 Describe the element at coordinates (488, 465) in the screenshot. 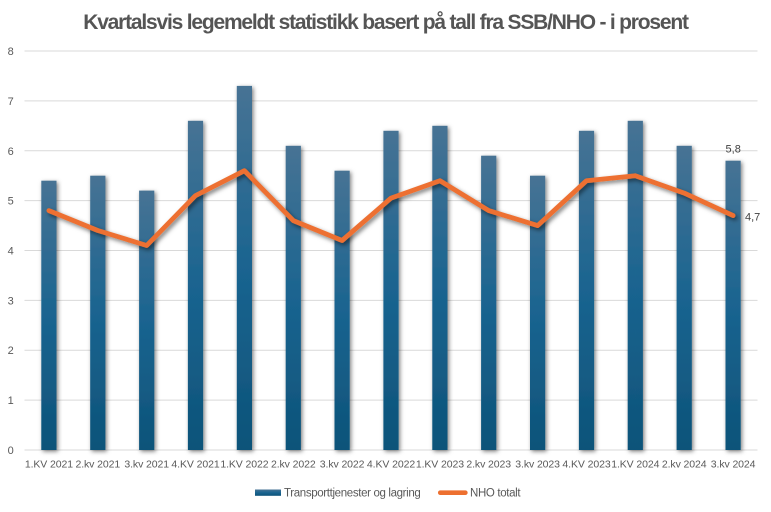

I see `svg-text: 2.kv 2023` at that location.